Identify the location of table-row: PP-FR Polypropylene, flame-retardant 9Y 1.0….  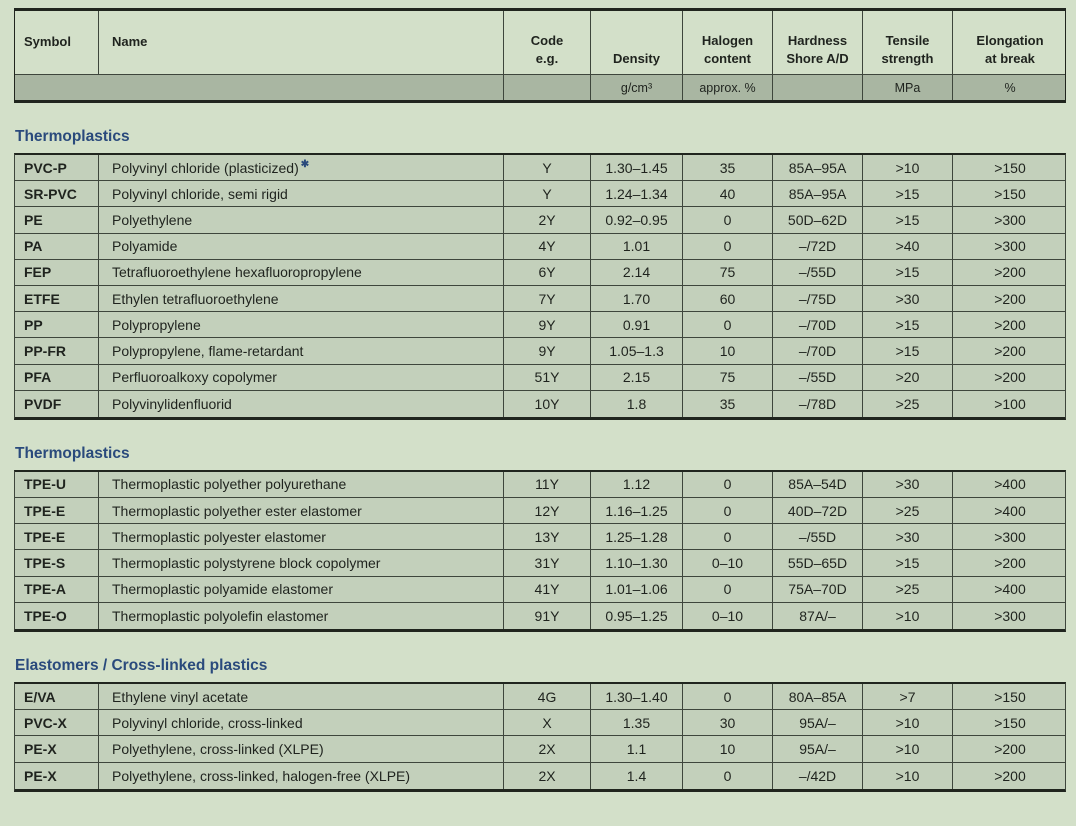
(540, 351).